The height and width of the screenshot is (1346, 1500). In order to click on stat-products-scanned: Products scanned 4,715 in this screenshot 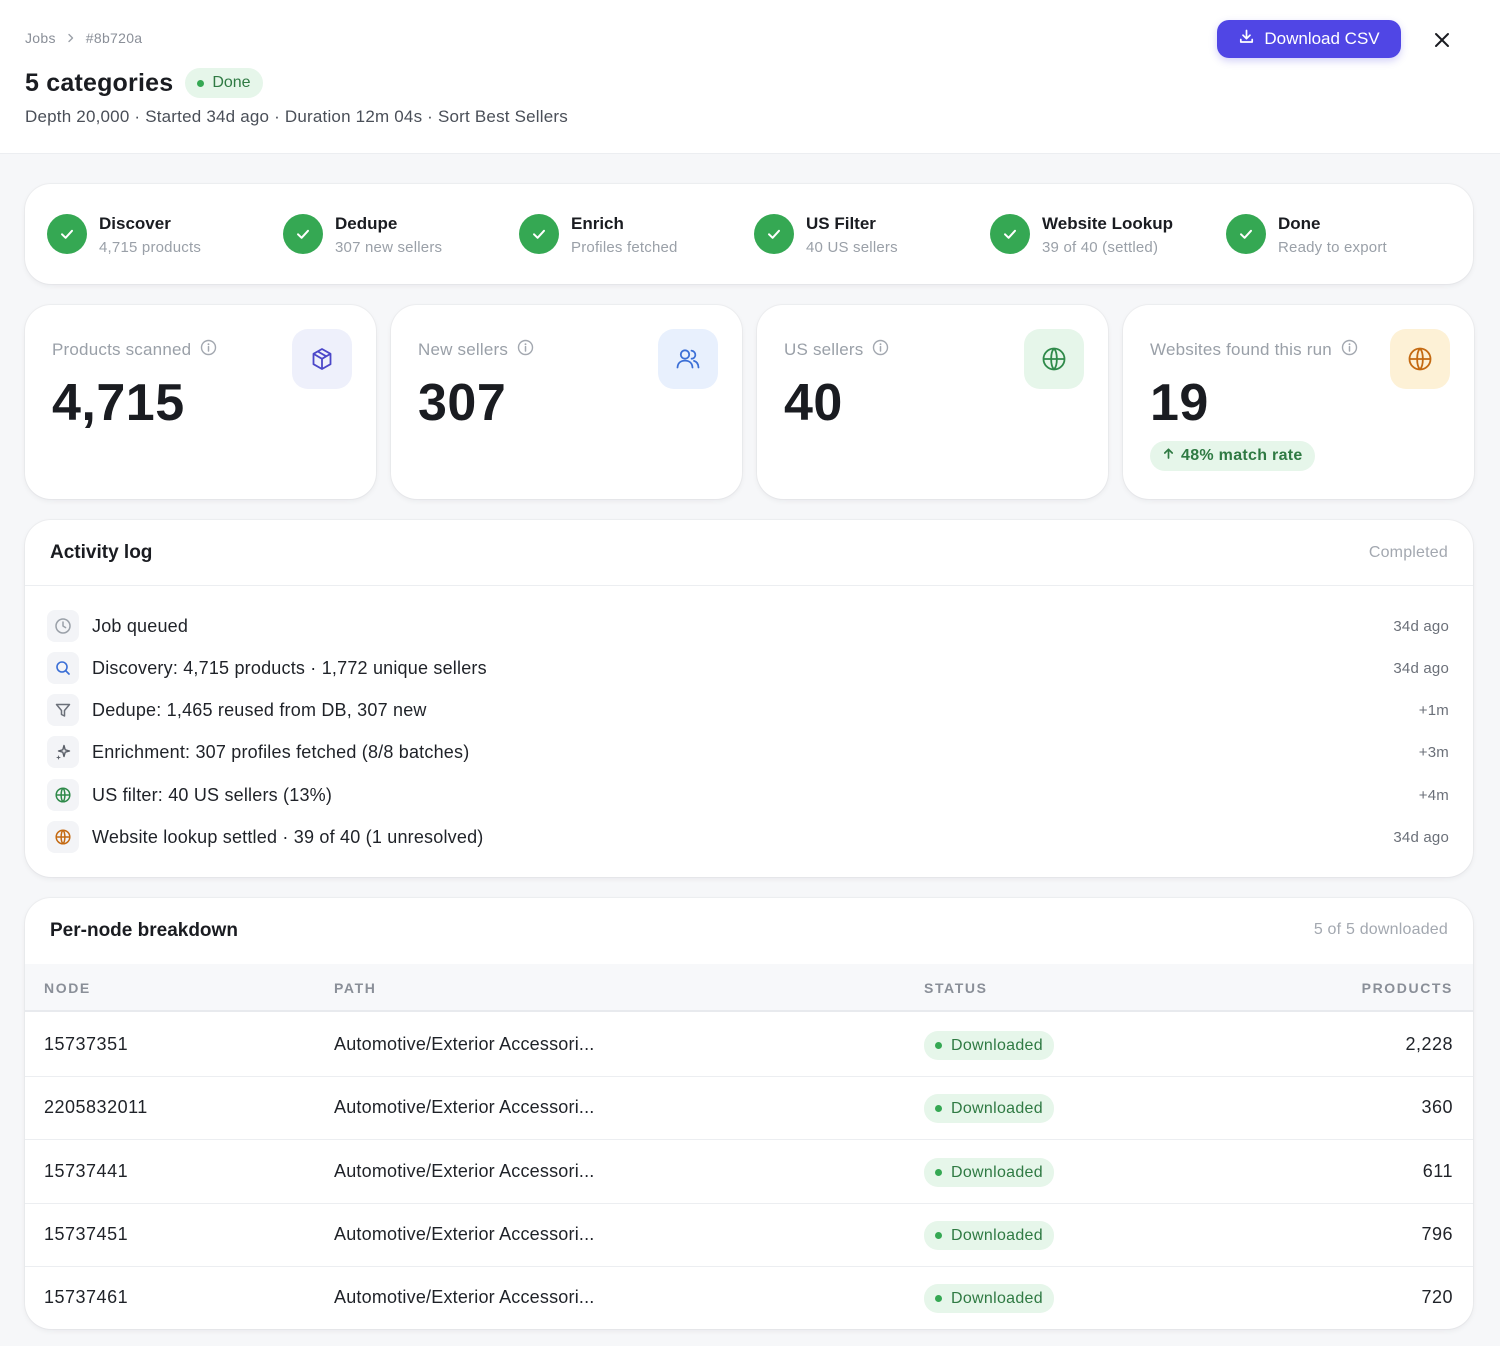, I will do `click(200, 402)`.